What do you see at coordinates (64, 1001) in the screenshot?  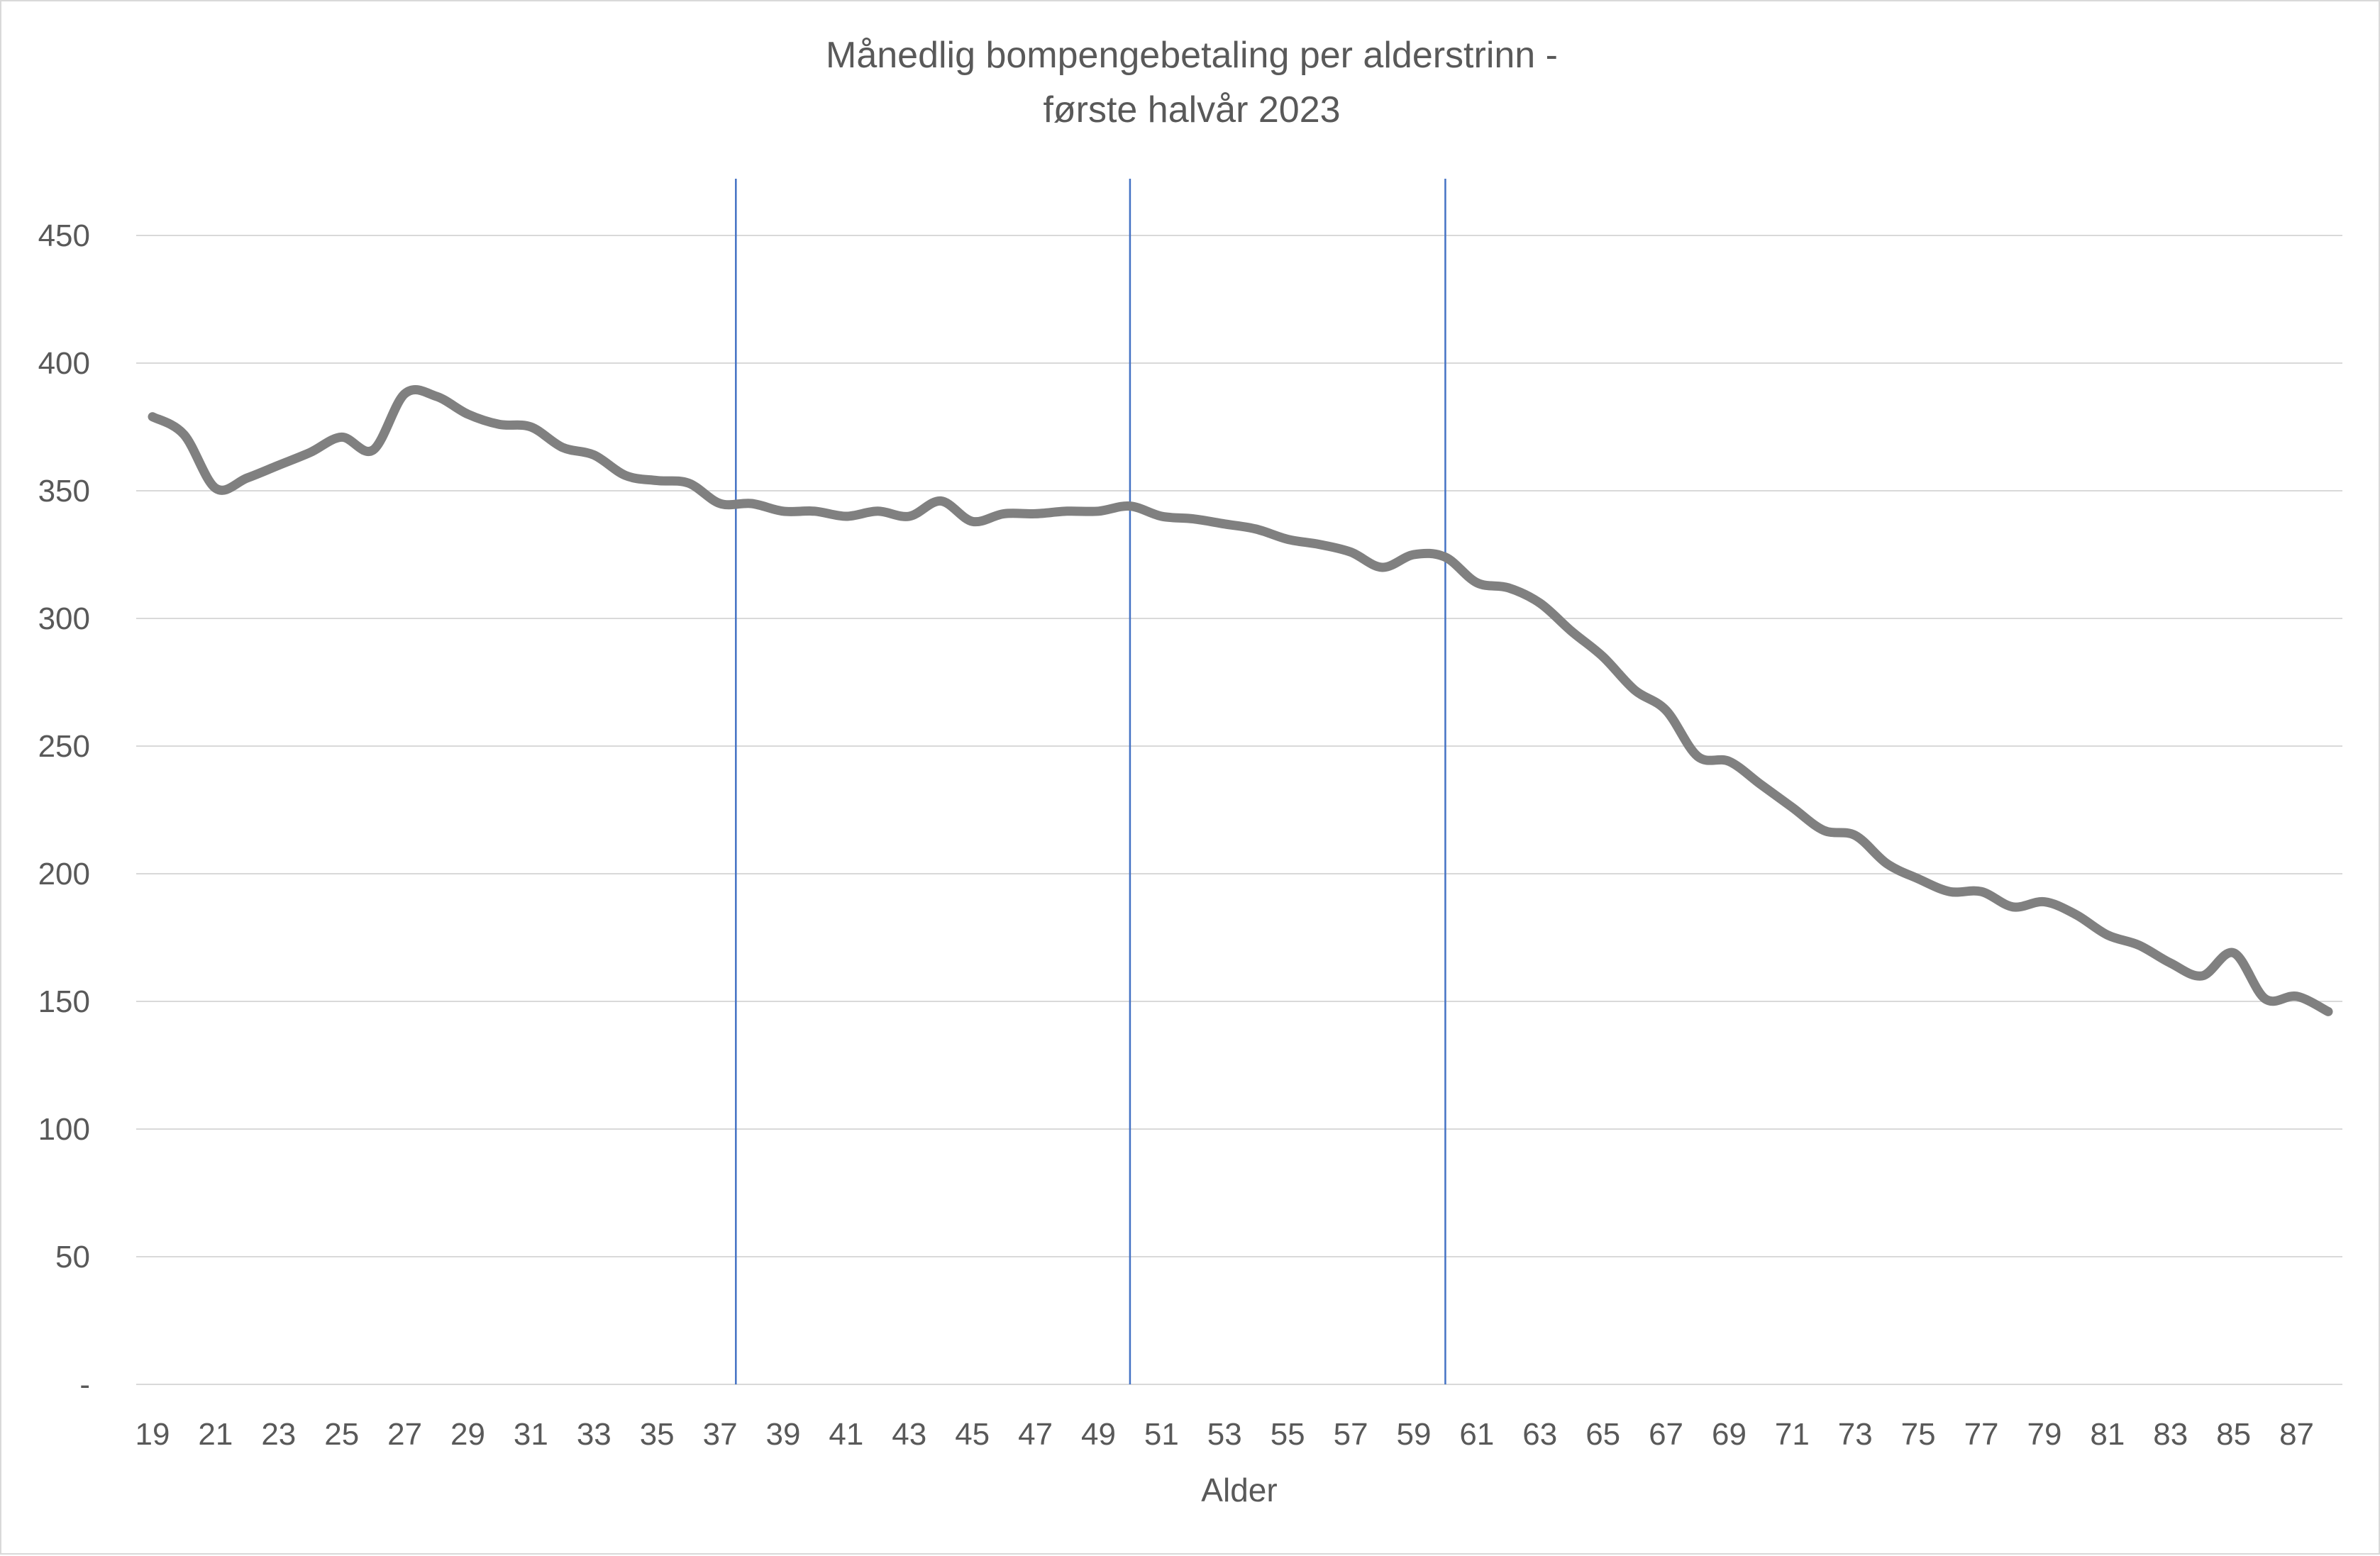 I see `y-tick-label: 150` at bounding box center [64, 1001].